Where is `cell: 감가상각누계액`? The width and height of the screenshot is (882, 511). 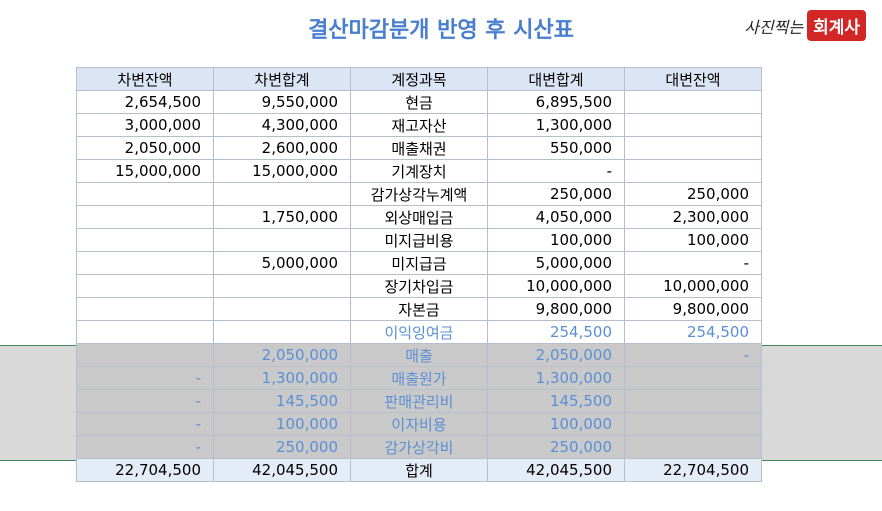 cell: 감가상각누계액 is located at coordinates (419, 194).